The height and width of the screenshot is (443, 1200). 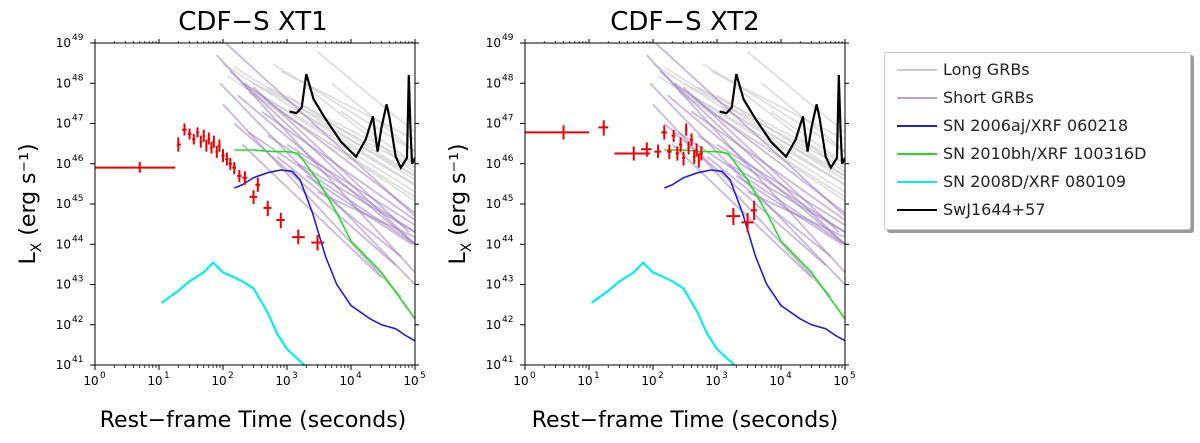 What do you see at coordinates (233, 313) in the screenshot?
I see `sn2008d-line` at bounding box center [233, 313].